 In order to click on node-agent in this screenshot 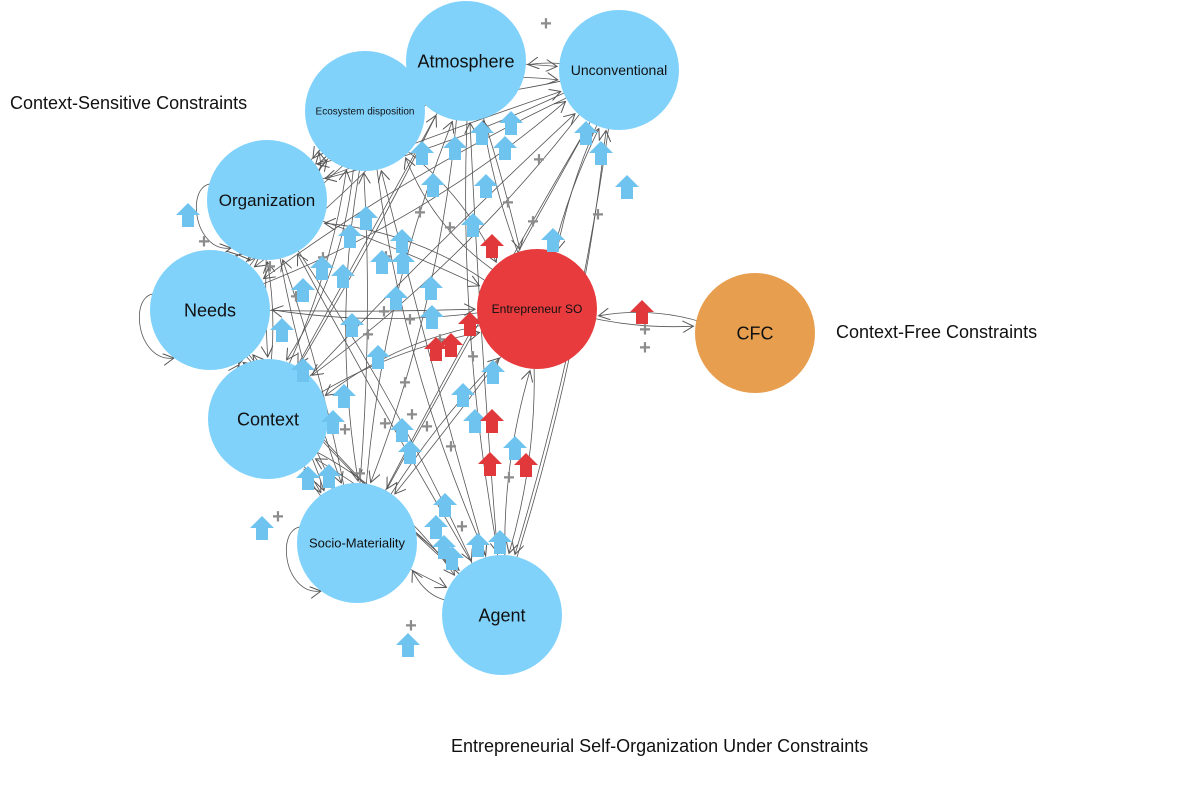, I will do `click(502, 615)`.